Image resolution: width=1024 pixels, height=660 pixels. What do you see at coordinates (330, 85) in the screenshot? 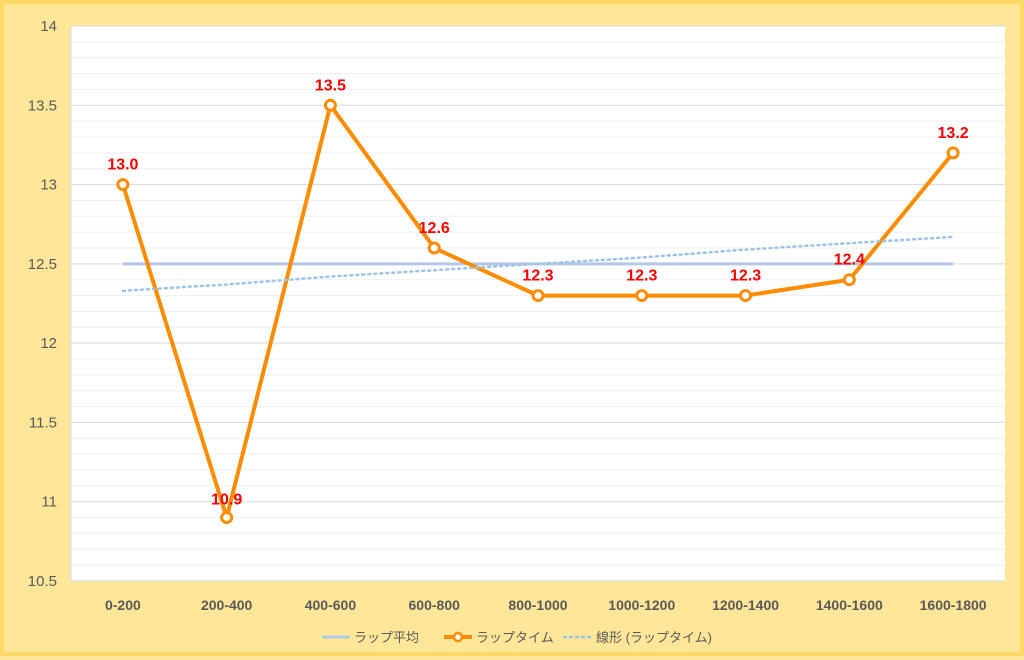
I see `data-label: 13.5` at bounding box center [330, 85].